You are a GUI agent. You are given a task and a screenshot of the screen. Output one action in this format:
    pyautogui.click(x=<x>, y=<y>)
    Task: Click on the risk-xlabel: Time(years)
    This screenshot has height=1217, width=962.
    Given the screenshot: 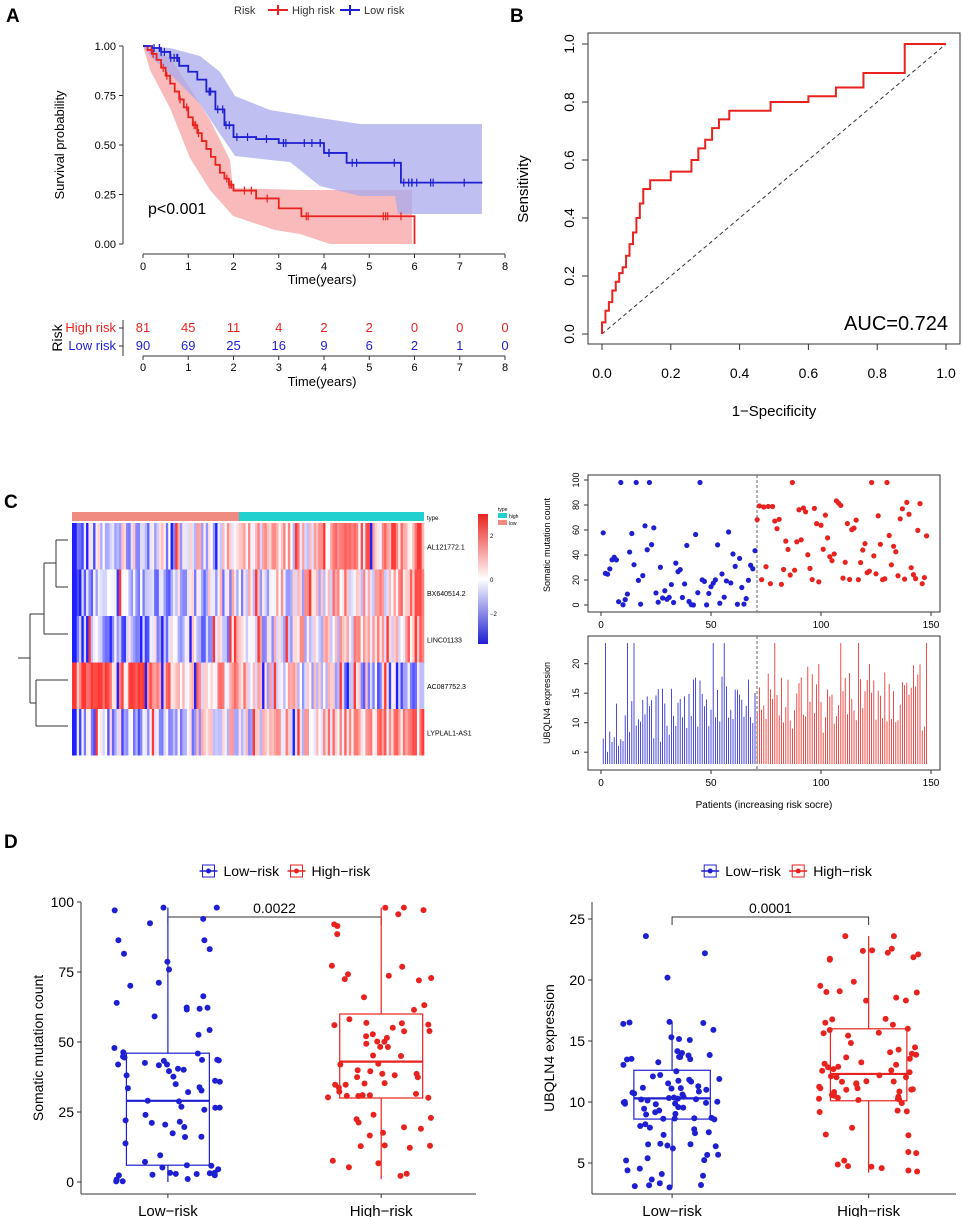 What is the action you would take?
    pyautogui.click(x=322, y=381)
    